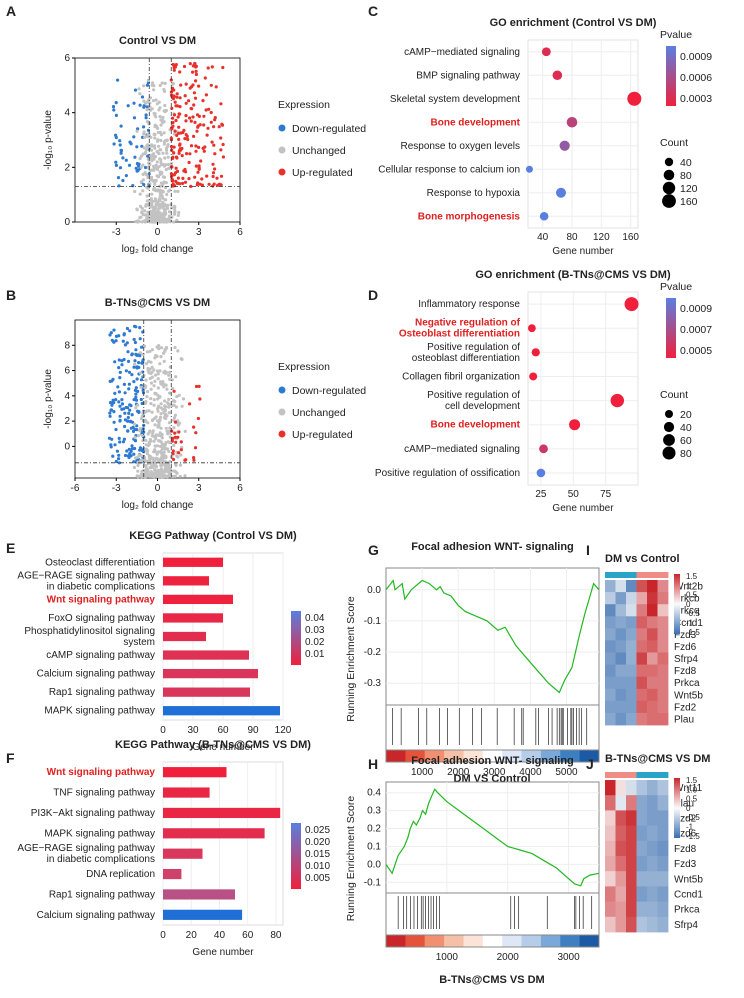 The width and height of the screenshot is (744, 998). Describe the element at coordinates (583, 251) in the screenshot. I see `x-axis-label: Gene number` at that location.